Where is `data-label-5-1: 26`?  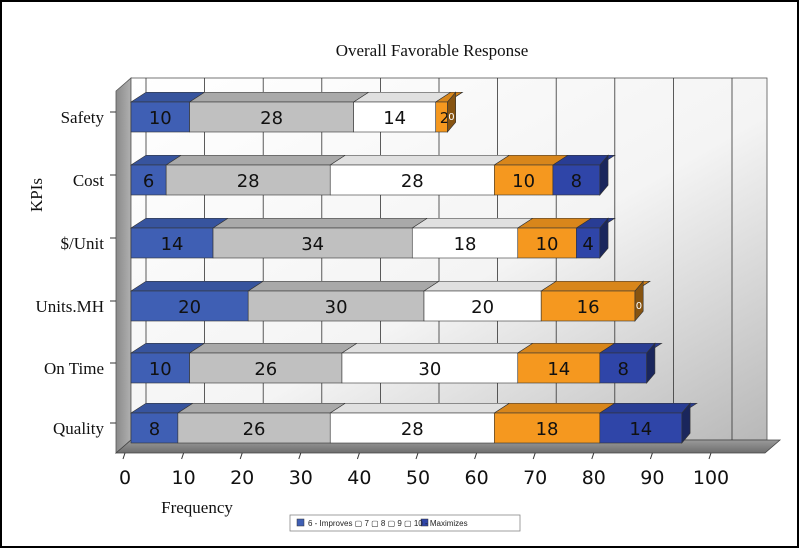 data-label-5-1: 26 is located at coordinates (254, 429).